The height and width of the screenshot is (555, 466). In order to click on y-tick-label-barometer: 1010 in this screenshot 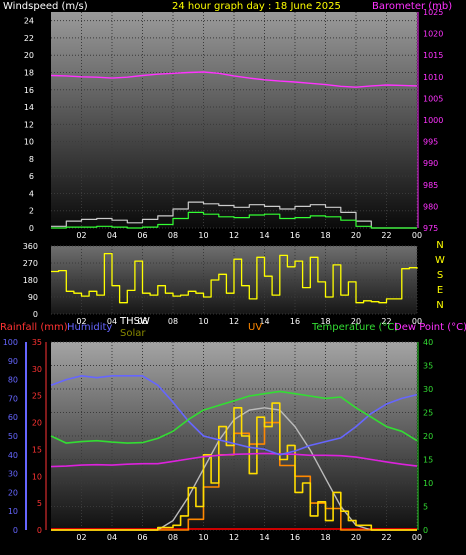, I will do `click(433, 77)`.